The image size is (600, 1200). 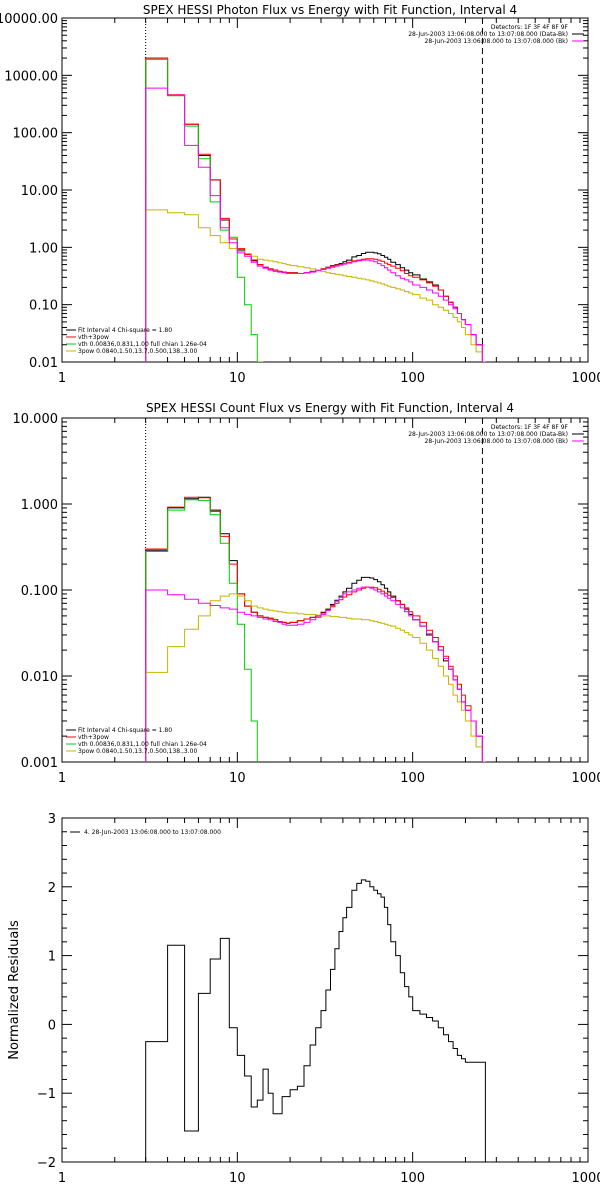 I want to click on y-tick-label: 1.00, so click(x=43, y=248).